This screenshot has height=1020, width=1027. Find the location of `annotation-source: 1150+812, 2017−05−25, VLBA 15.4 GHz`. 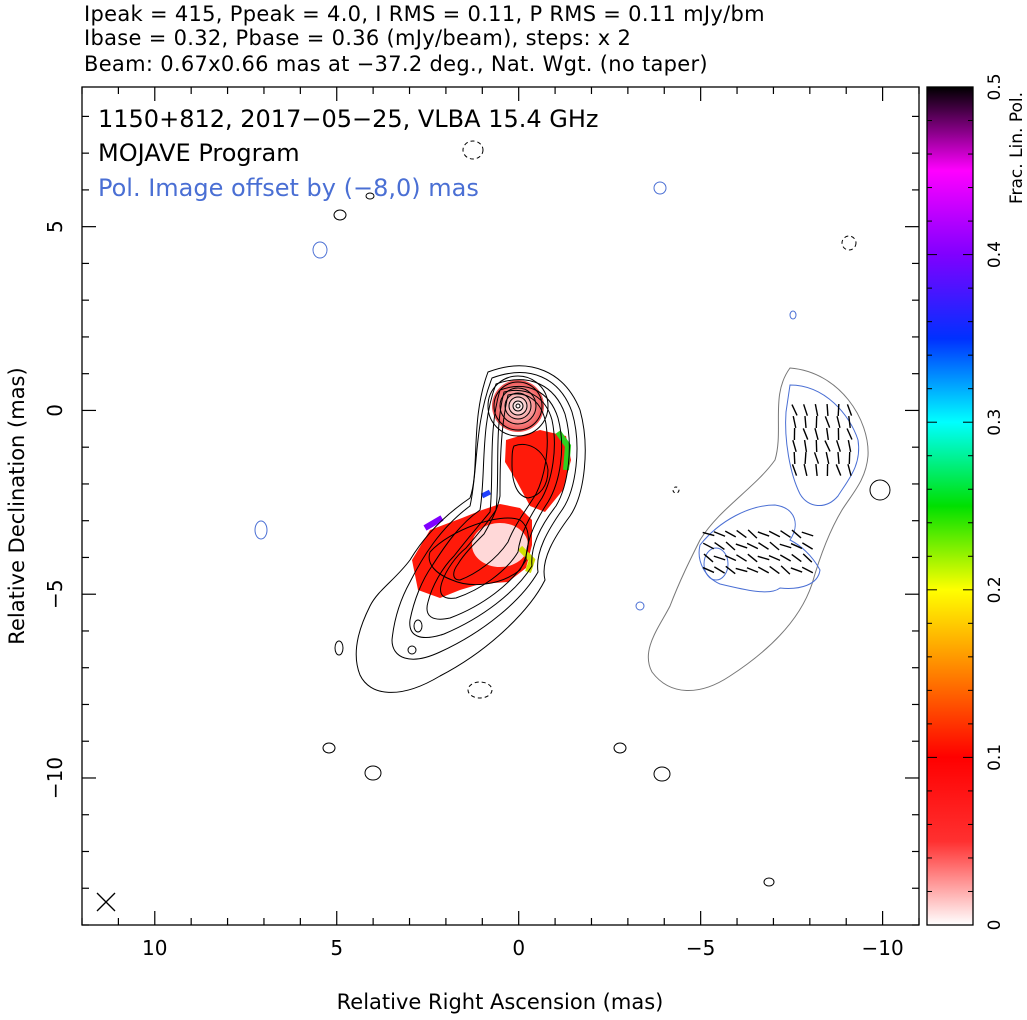

annotation-source: 1150+812, 2017−05−25, VLBA 15.4 GHz is located at coordinates (348, 119).